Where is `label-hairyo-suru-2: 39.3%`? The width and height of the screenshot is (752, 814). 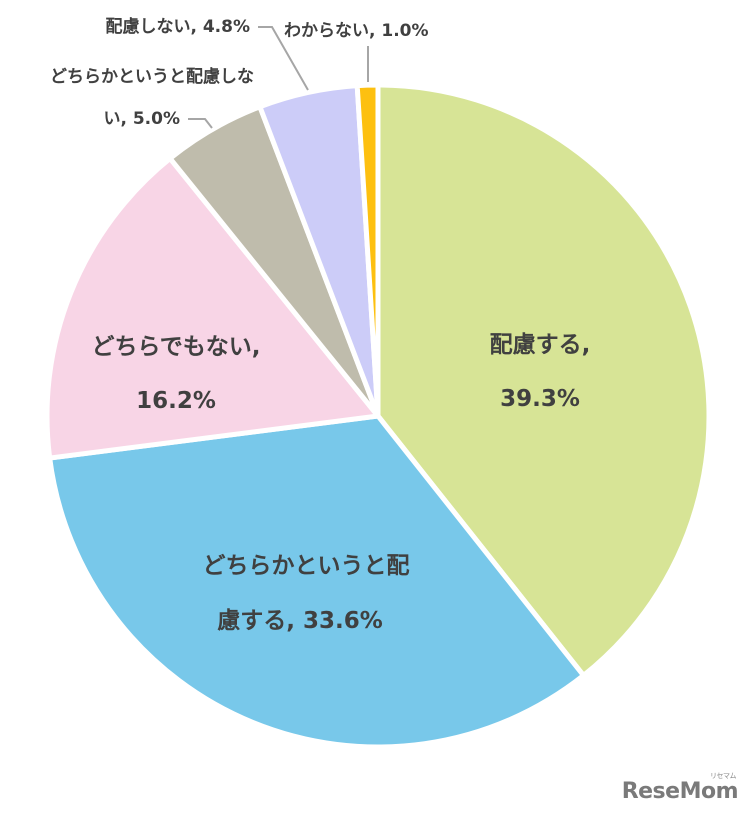
label-hairyo-suru-2: 39.3% is located at coordinates (540, 399).